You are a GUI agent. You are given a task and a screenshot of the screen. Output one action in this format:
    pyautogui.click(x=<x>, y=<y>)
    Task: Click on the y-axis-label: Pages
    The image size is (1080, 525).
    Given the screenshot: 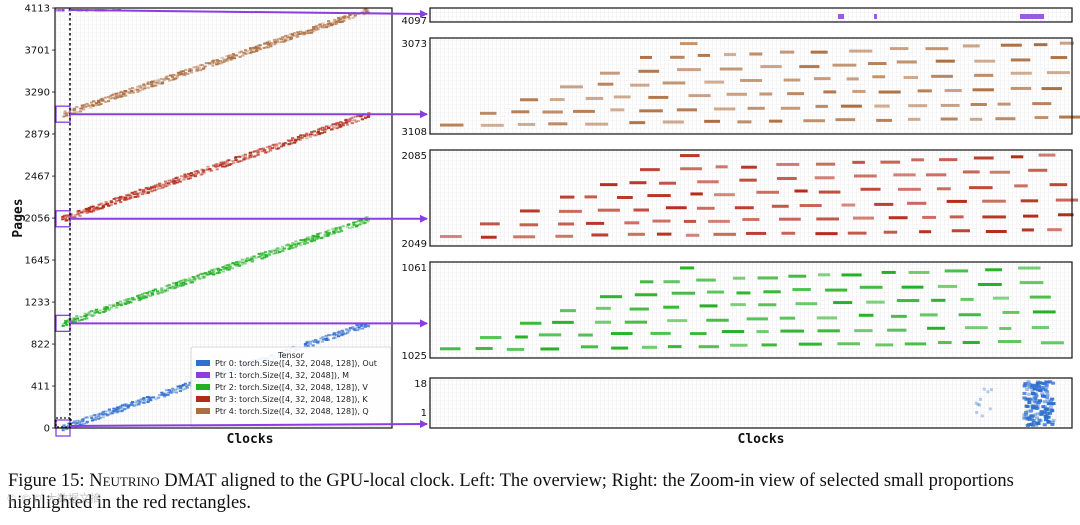 What is the action you would take?
    pyautogui.click(x=18, y=217)
    